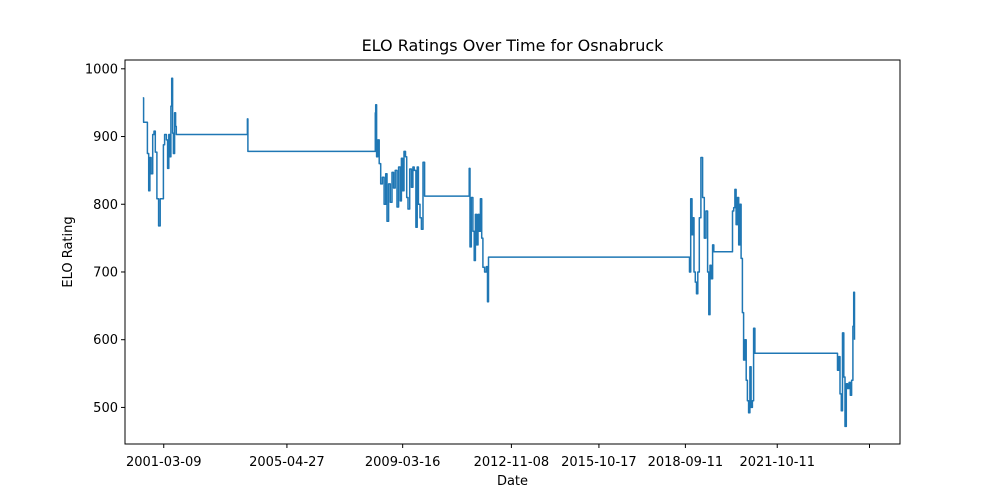  I want to click on x-axis-label: Date, so click(512, 481).